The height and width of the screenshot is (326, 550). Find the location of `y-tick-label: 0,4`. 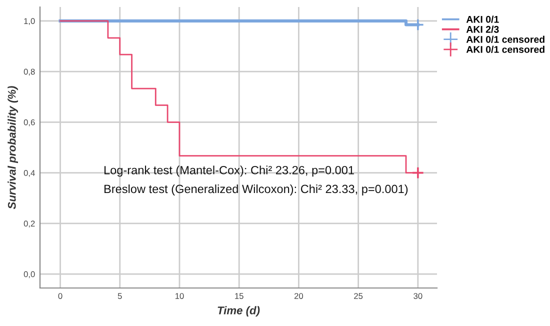

y-tick-label: 0,4 is located at coordinates (29, 173).